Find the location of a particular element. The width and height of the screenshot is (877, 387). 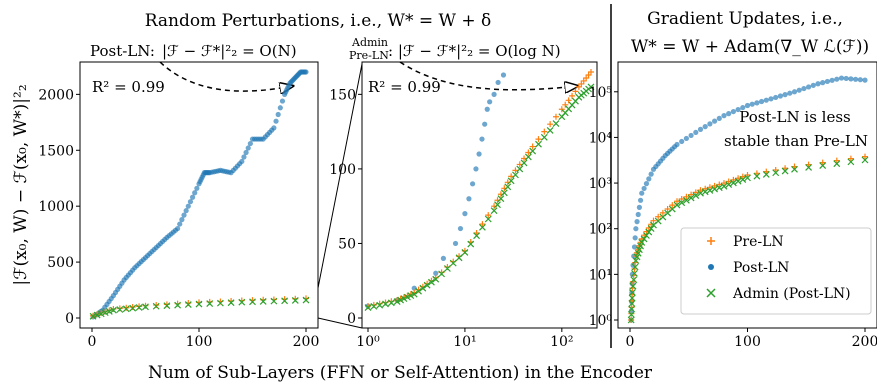

admin-name-top: Admin is located at coordinates (369, 42).